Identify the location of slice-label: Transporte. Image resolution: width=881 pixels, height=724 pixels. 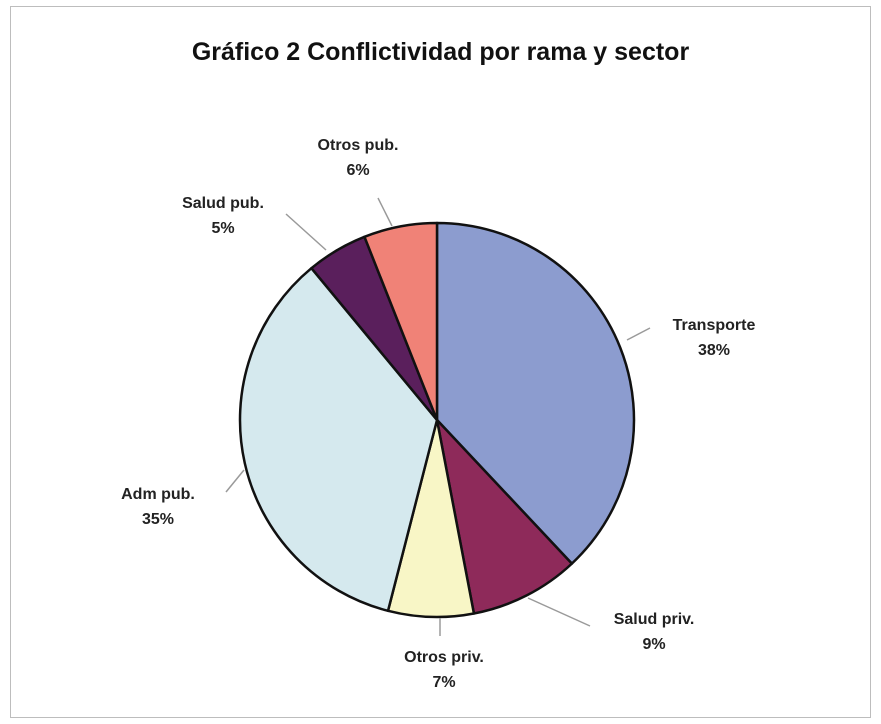
(714, 325).